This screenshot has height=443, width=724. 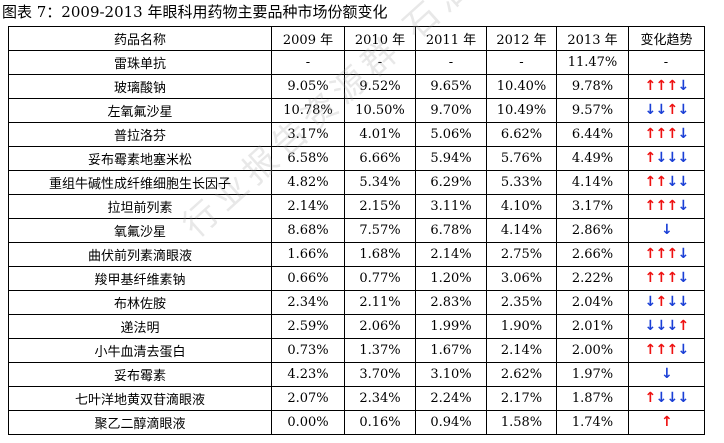 What do you see at coordinates (140, 326) in the screenshot?
I see `drug-name-cell: 递法明` at bounding box center [140, 326].